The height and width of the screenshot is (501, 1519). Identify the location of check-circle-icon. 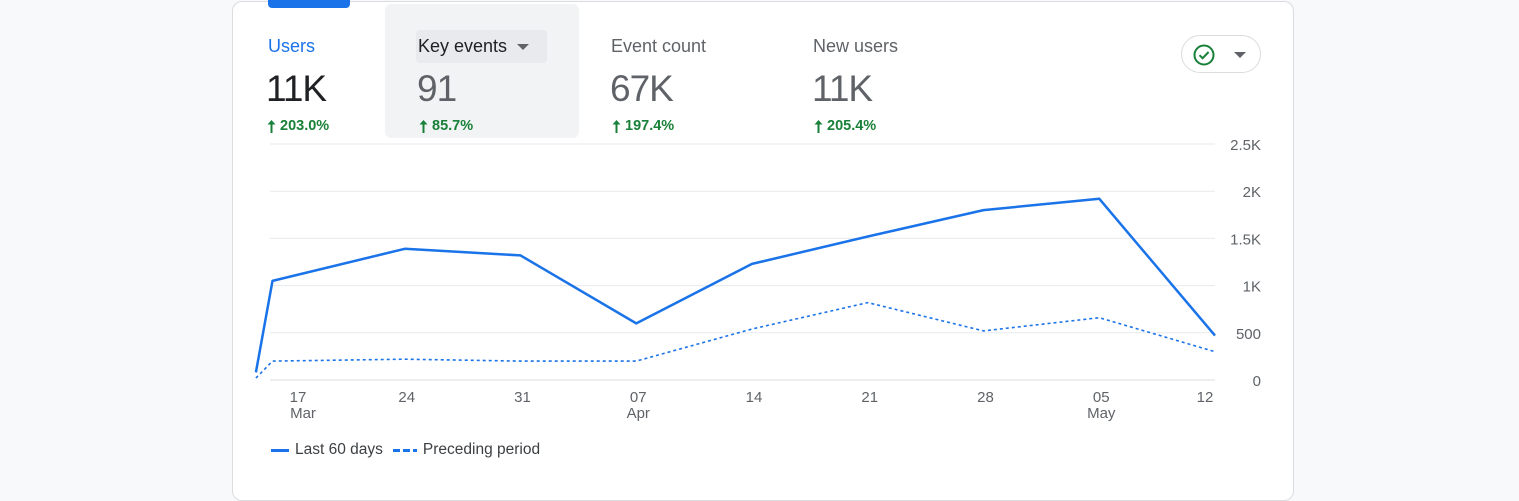
(1204, 55).